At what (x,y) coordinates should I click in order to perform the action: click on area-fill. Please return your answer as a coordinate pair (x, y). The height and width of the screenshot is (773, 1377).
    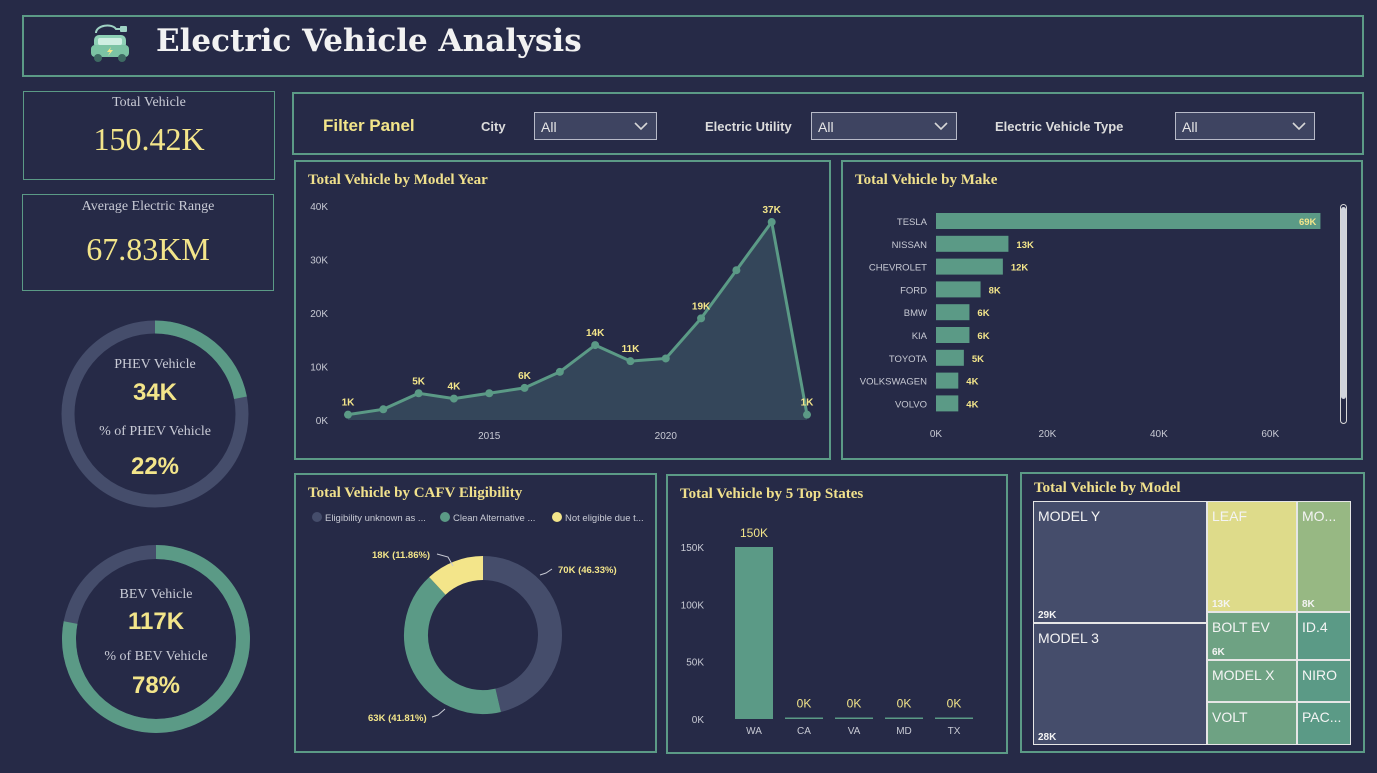
    Looking at the image, I should click on (577, 321).